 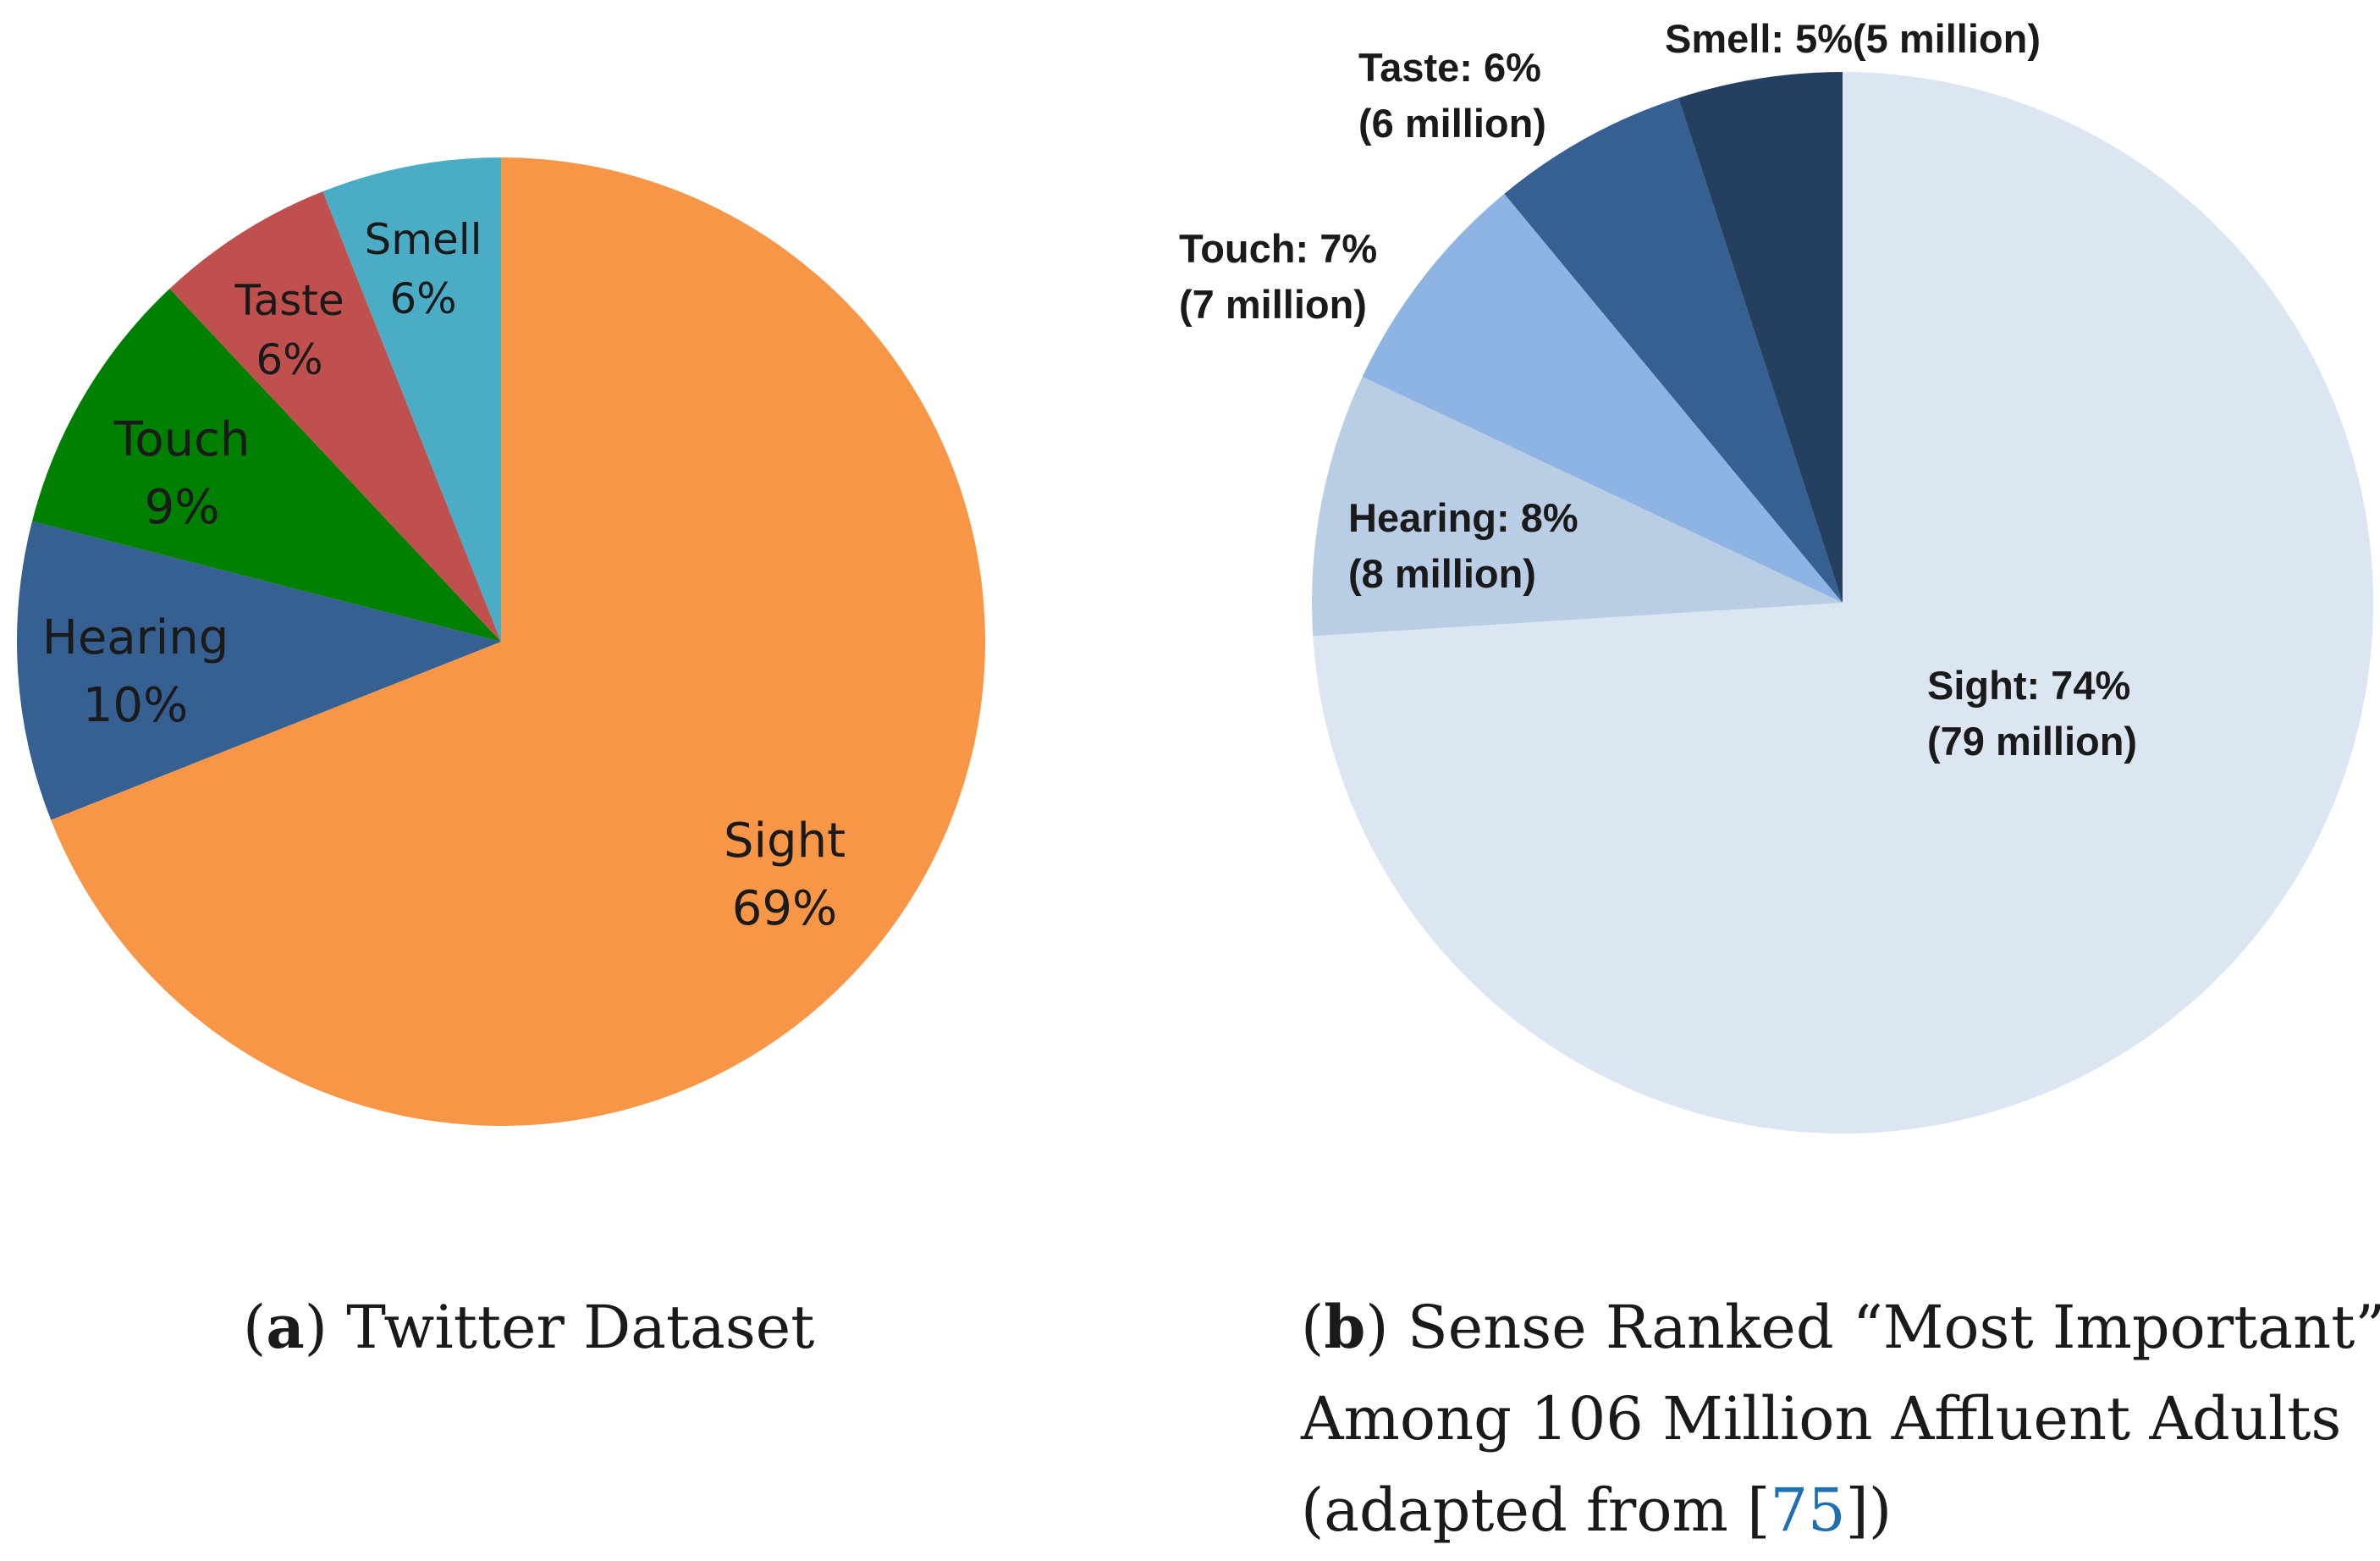 What do you see at coordinates (182, 439) in the screenshot?
I see `label-a-touch: Touch` at bounding box center [182, 439].